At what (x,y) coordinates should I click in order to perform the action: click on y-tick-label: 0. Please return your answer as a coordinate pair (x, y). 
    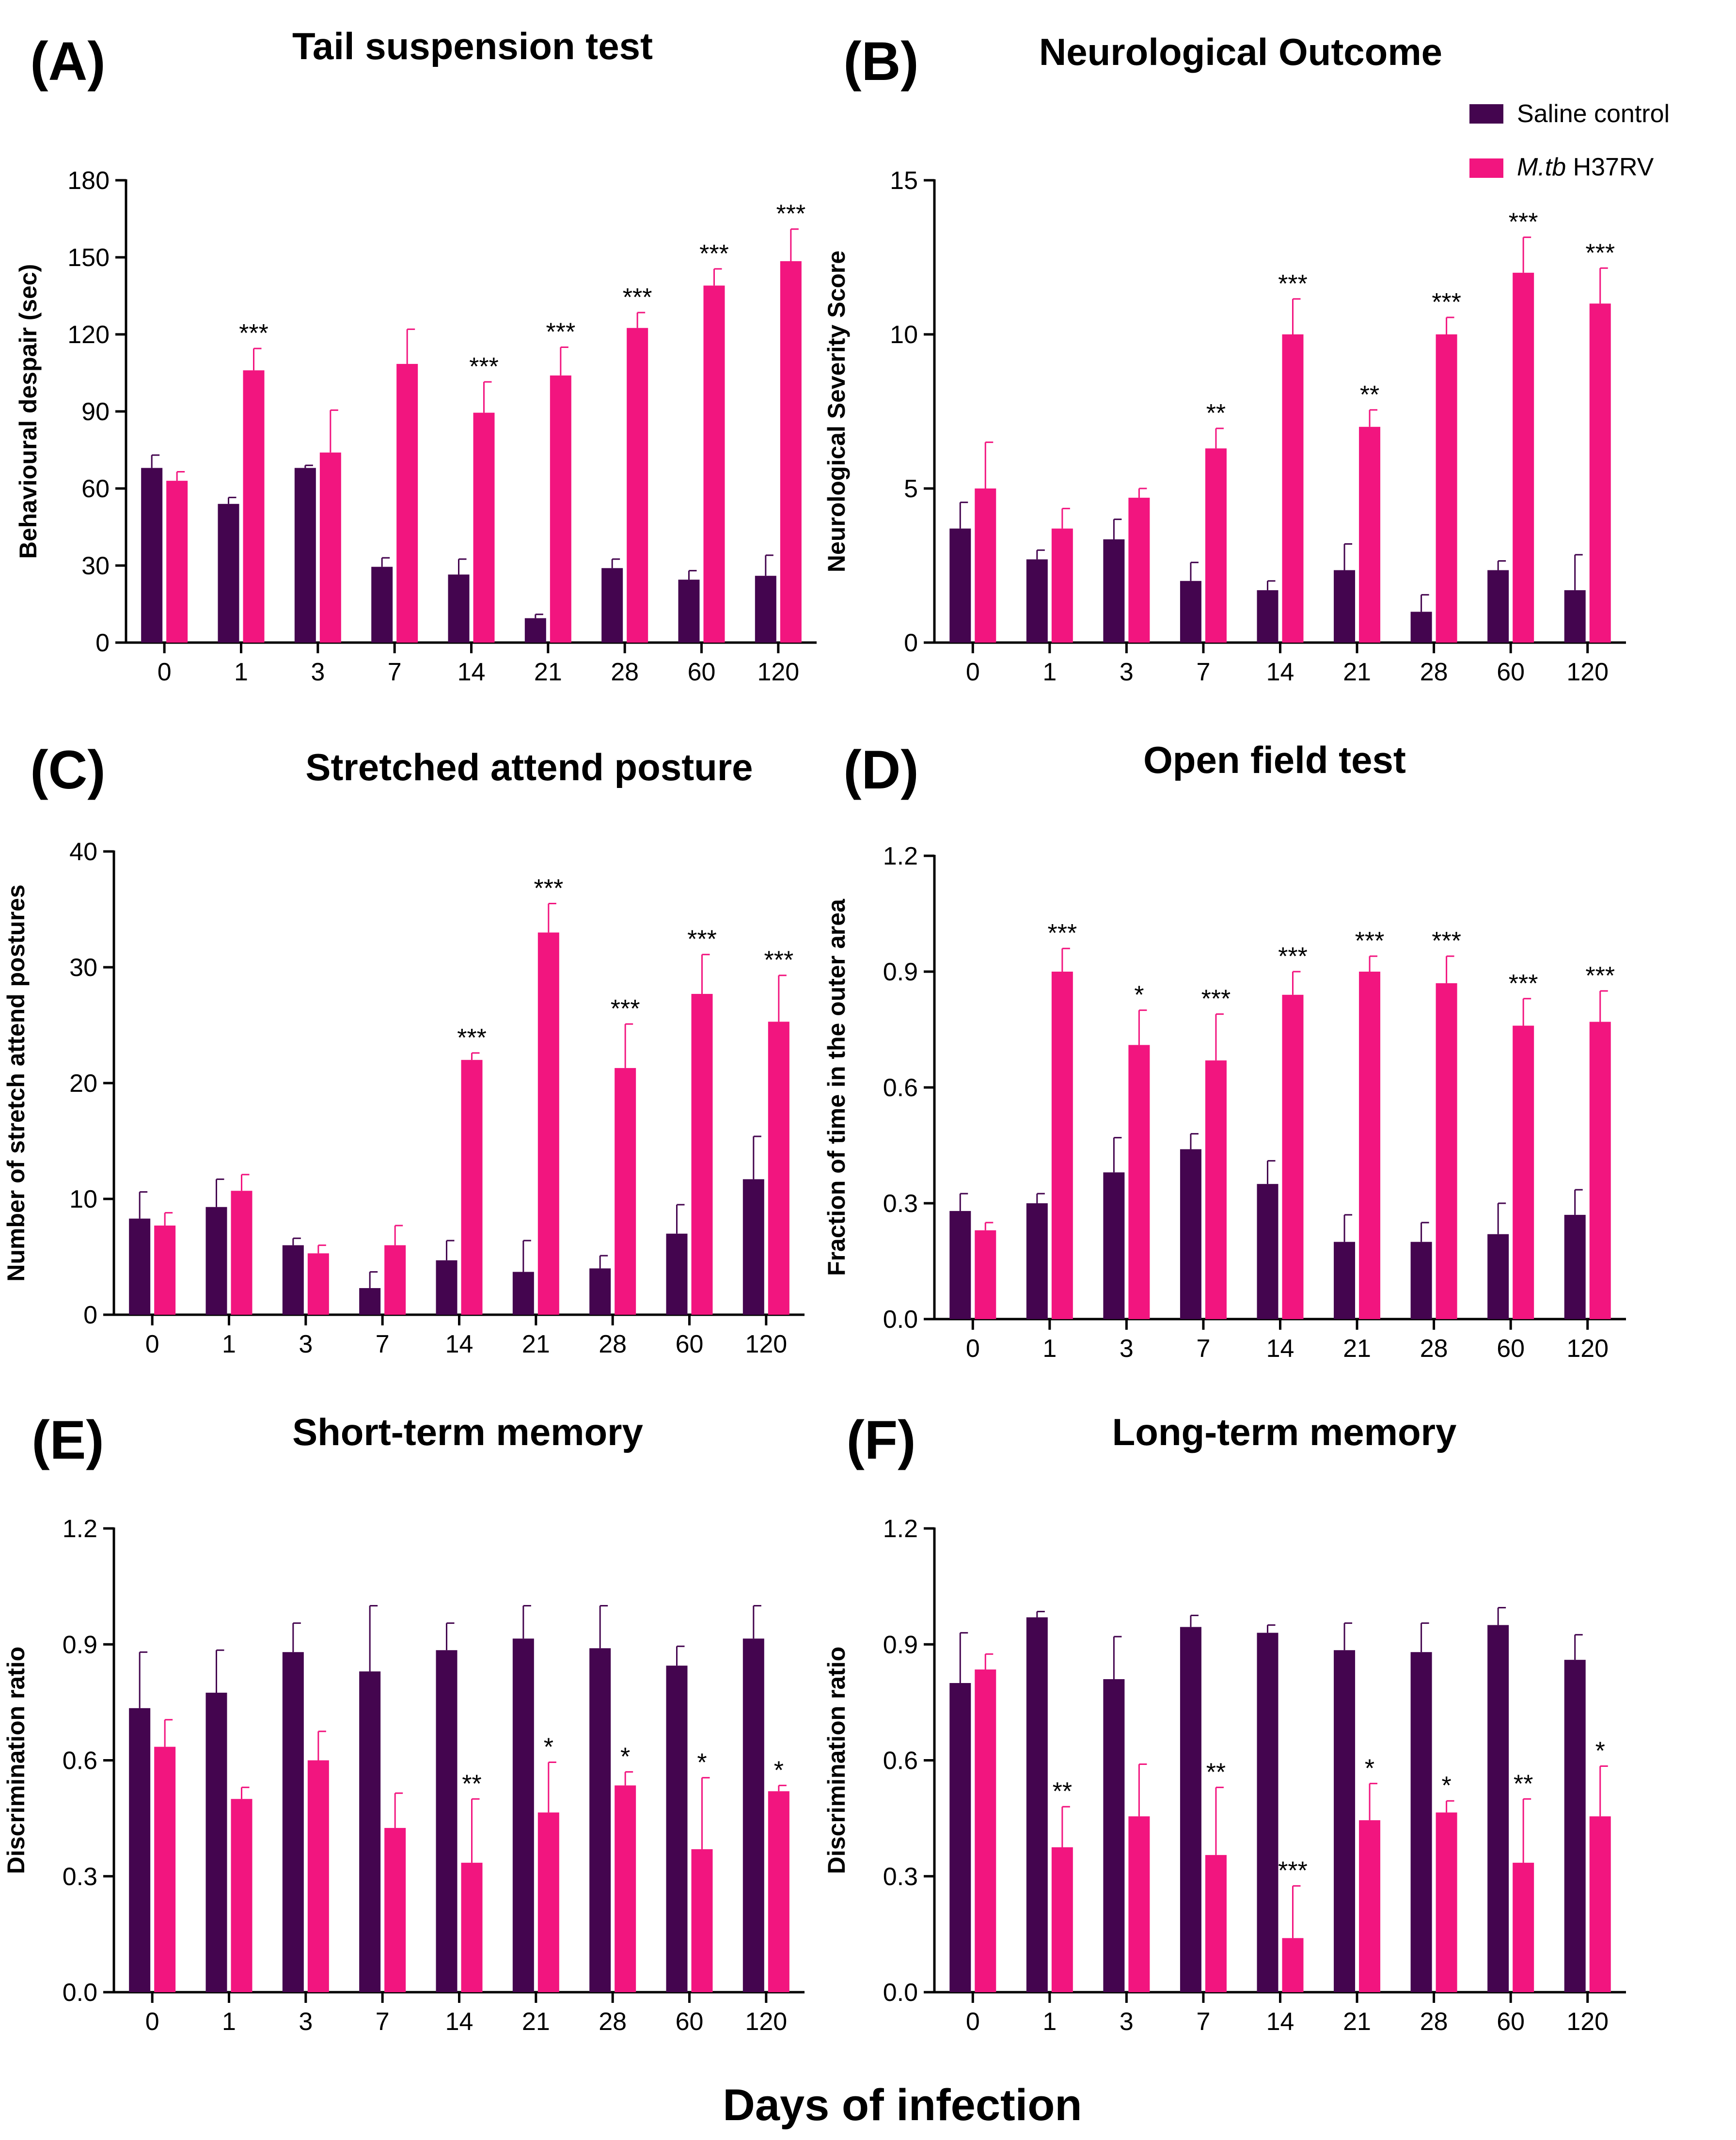
    Looking at the image, I should click on (102, 643).